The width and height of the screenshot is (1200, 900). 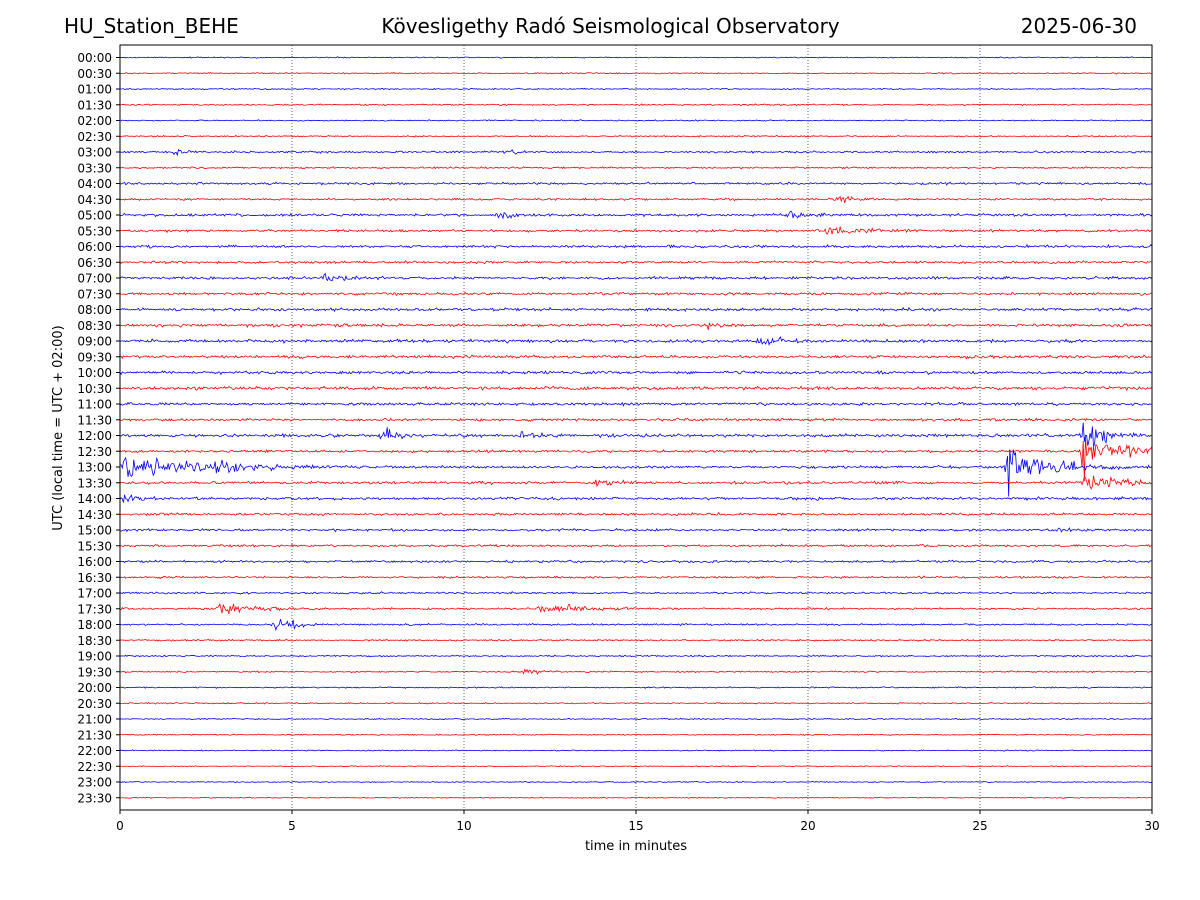 I want to click on y-tick-label: 17:00, so click(x=94, y=594).